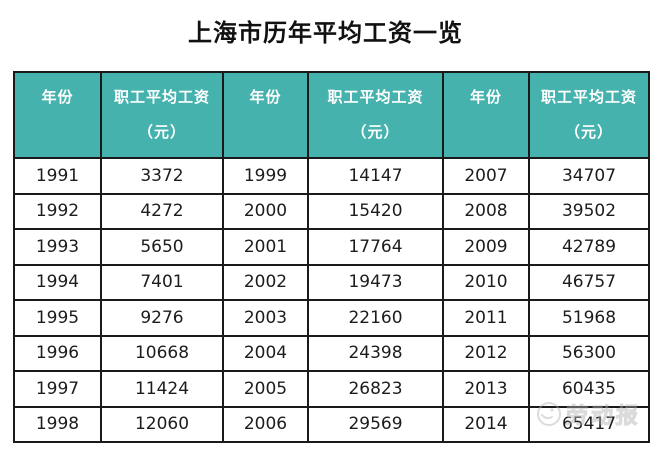 This screenshot has height=456, width=651. What do you see at coordinates (162, 424) in the screenshot?
I see `wage-cell: 12060` at bounding box center [162, 424].